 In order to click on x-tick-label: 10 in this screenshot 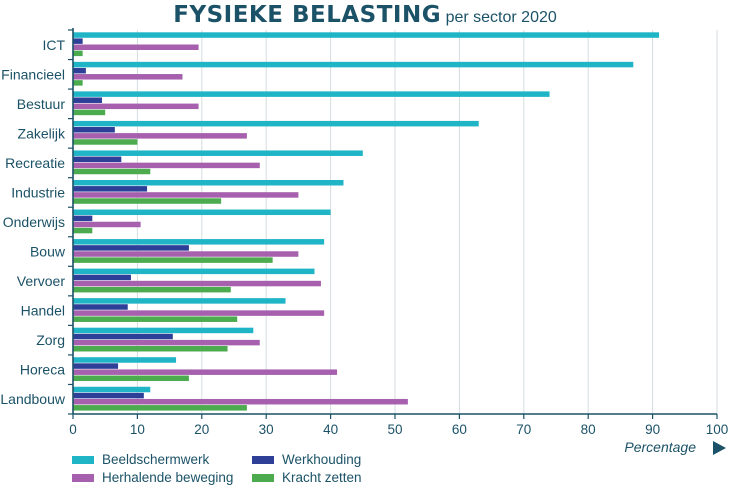, I will do `click(137, 429)`.